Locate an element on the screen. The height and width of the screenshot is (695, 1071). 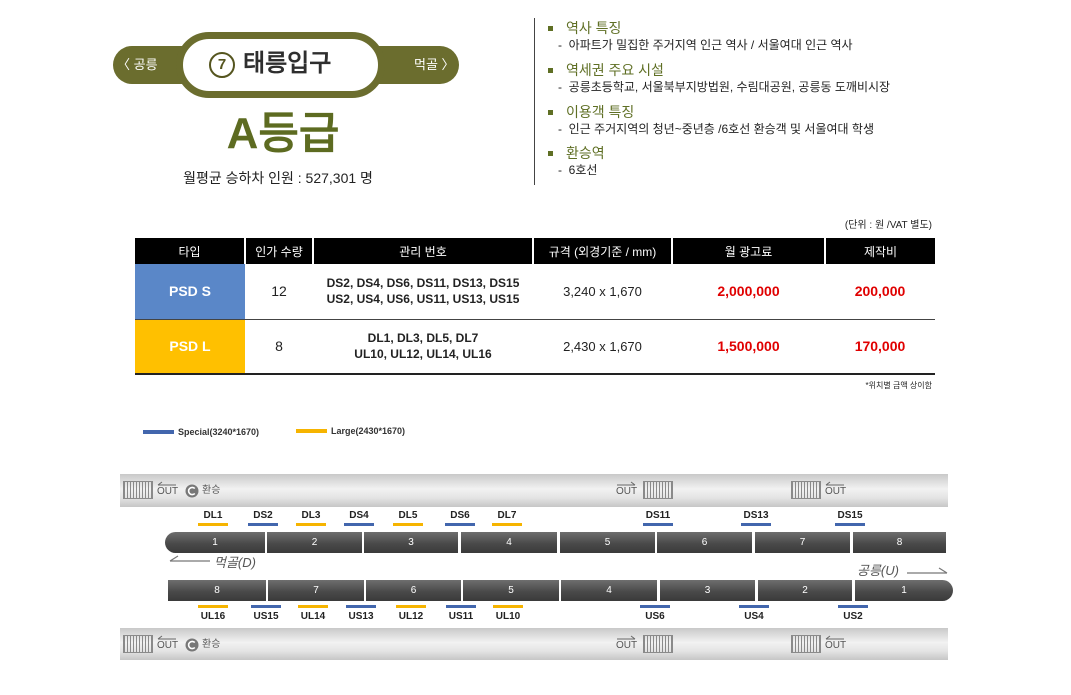
door-marker-label: DS6 is located at coordinates (460, 515).